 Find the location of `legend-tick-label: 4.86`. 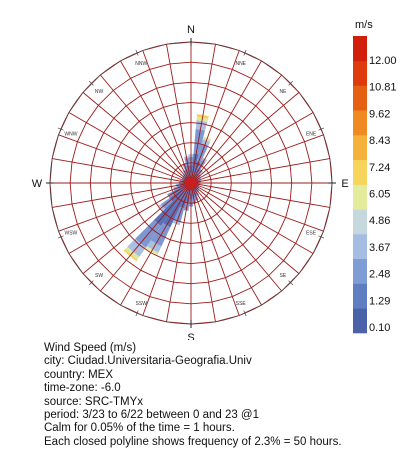

legend-tick-label: 4.86 is located at coordinates (379, 221).